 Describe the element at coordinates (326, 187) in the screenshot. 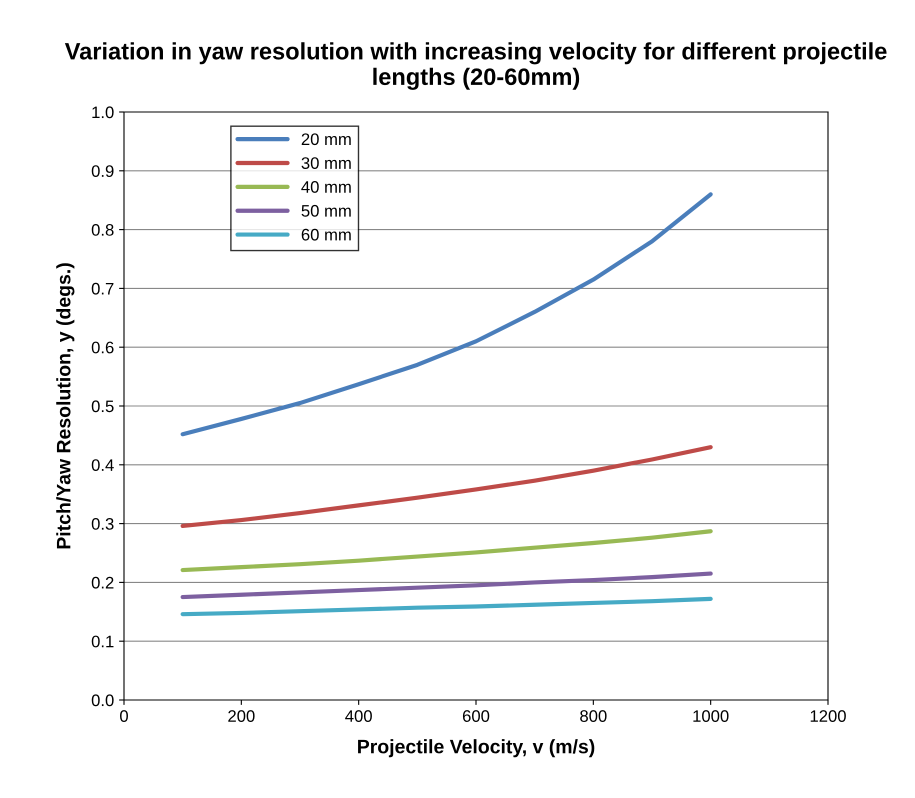

I see `legend-label: 40 mm` at that location.